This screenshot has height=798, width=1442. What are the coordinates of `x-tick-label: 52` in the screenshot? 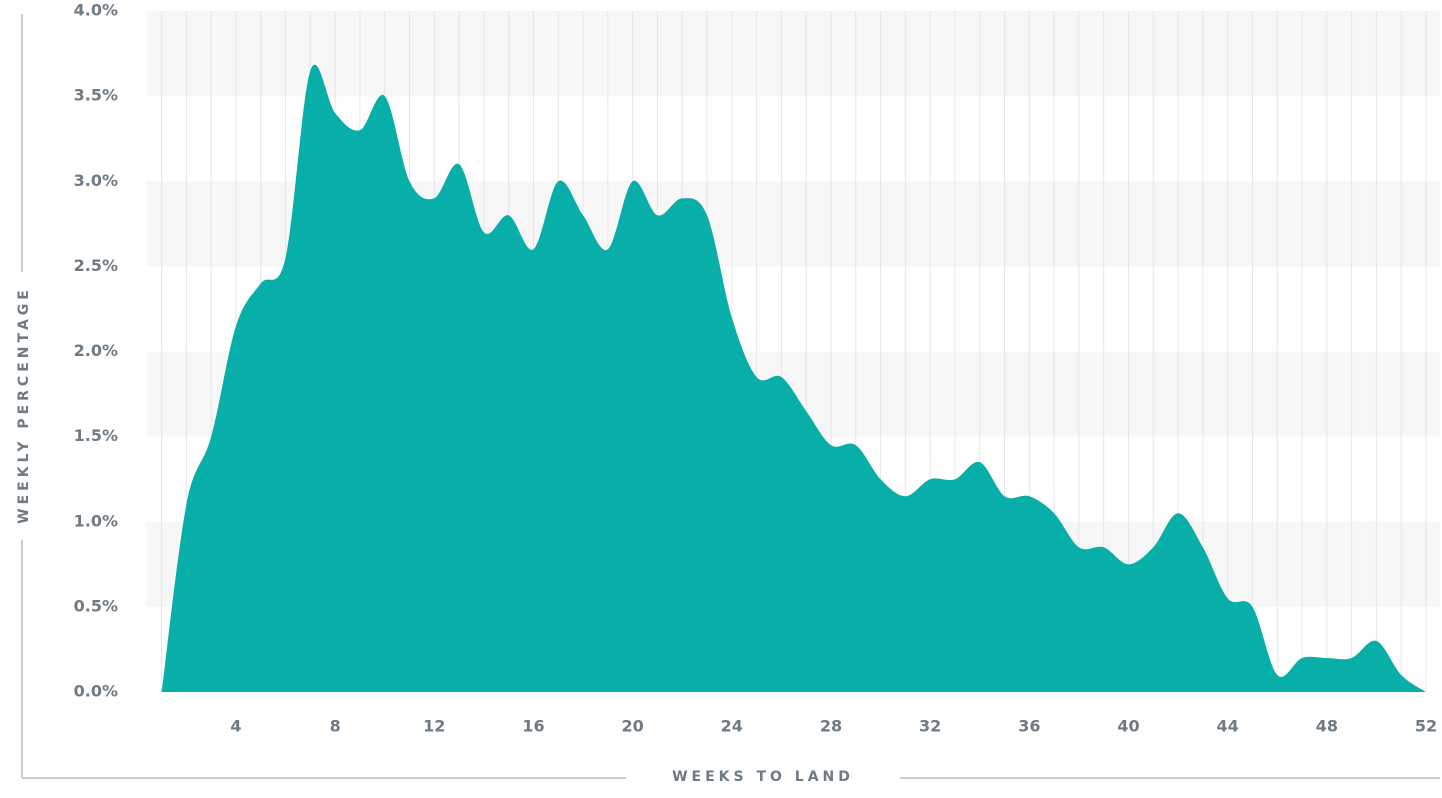 It's located at (1426, 726).